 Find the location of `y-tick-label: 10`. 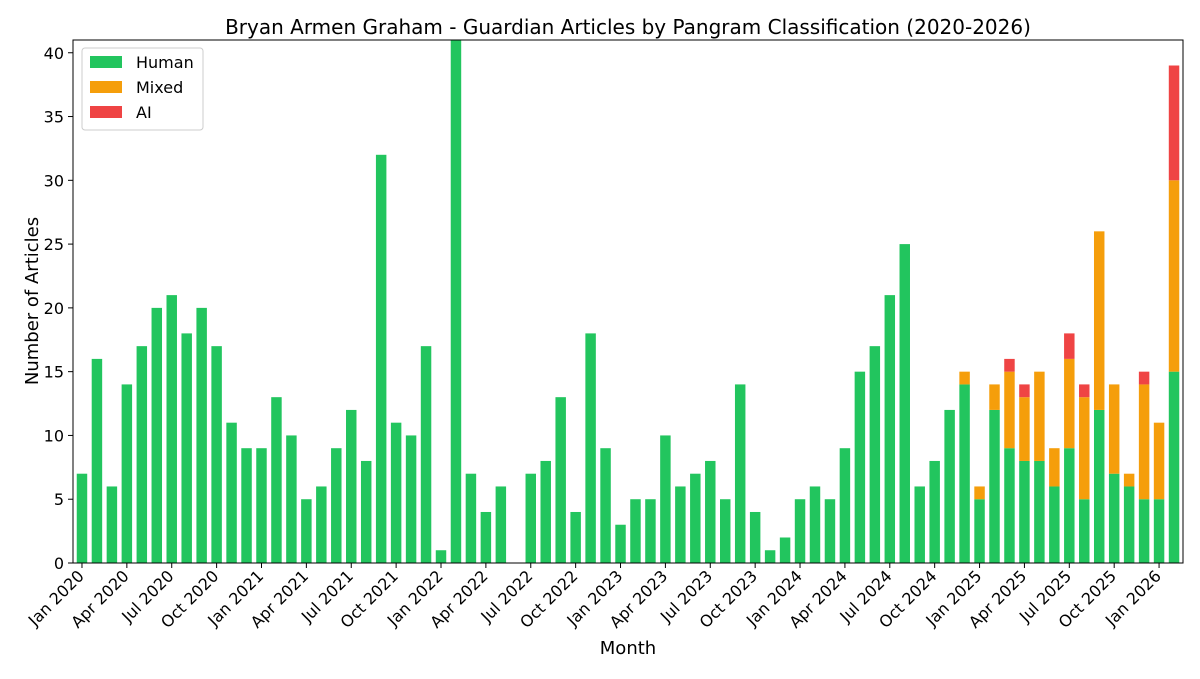

y-tick-label: 10 is located at coordinates (54, 435).